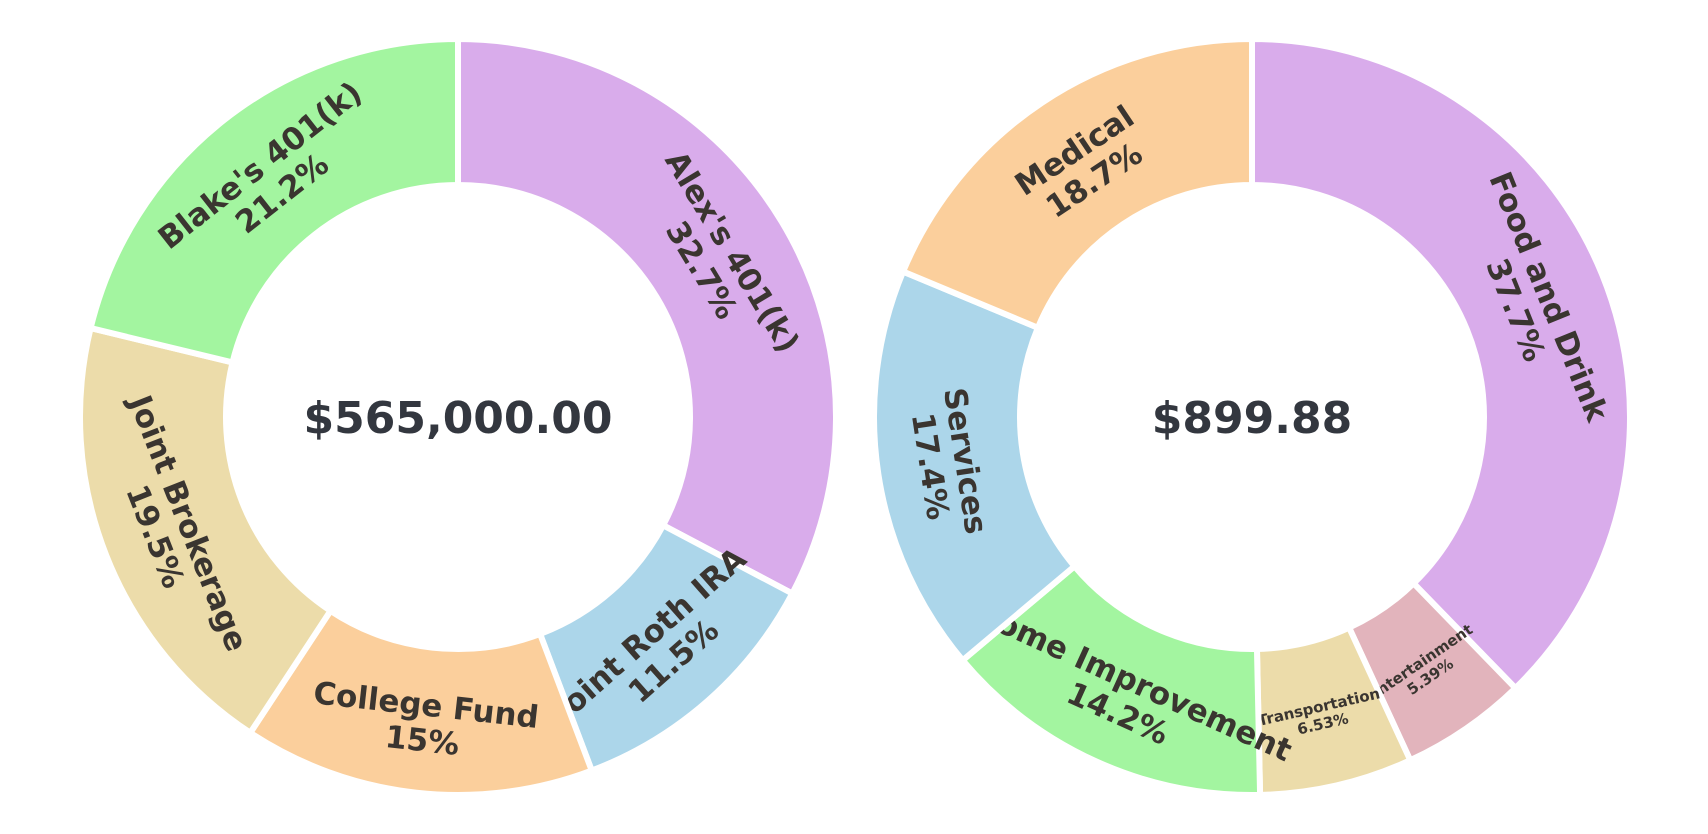  I want to click on slice-label-0-2: College Fund15%, so click(424, 723).